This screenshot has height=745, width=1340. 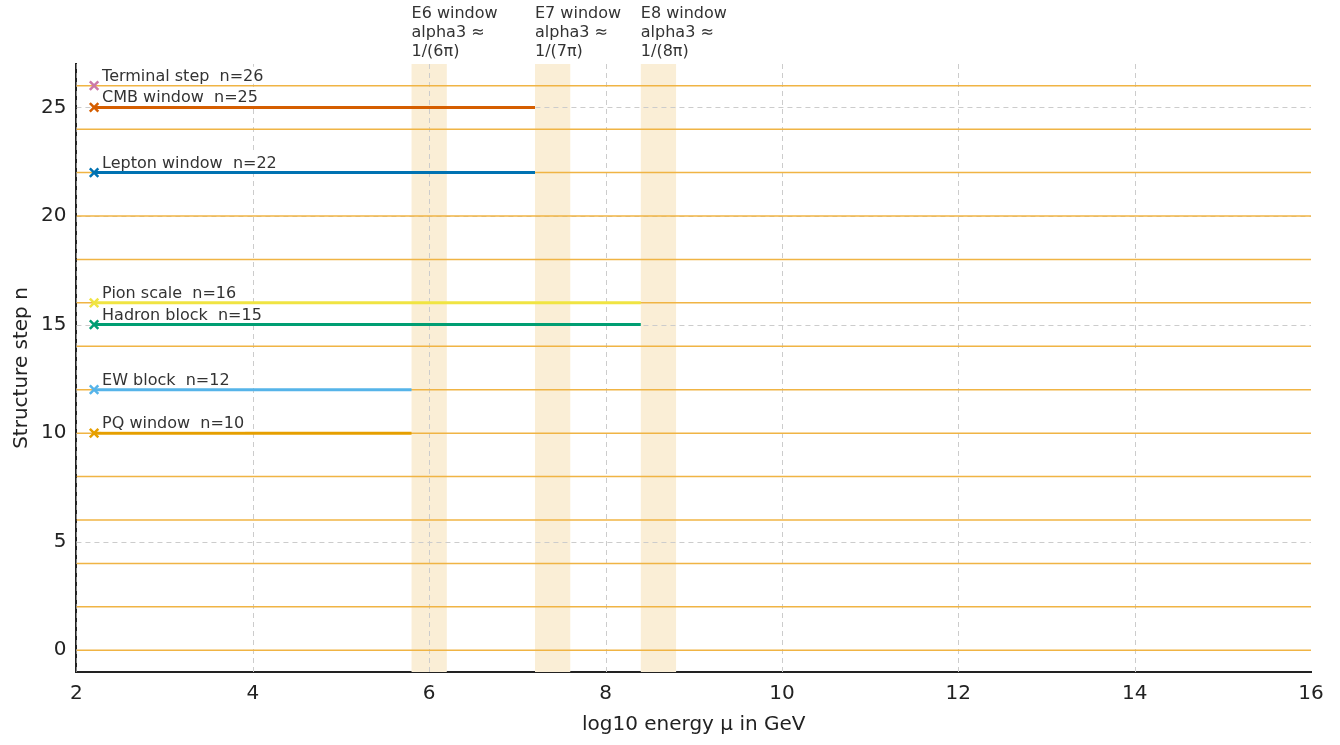 What do you see at coordinates (20, 368) in the screenshot?
I see `y-axis-title: Structure step n` at bounding box center [20, 368].